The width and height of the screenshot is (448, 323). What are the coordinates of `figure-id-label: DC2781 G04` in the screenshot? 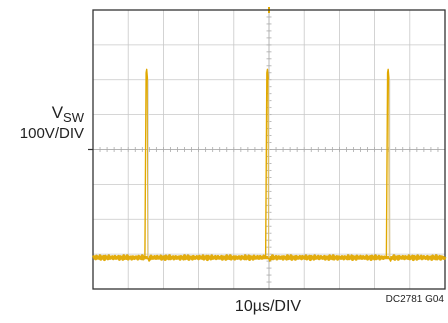 It's located at (415, 299).